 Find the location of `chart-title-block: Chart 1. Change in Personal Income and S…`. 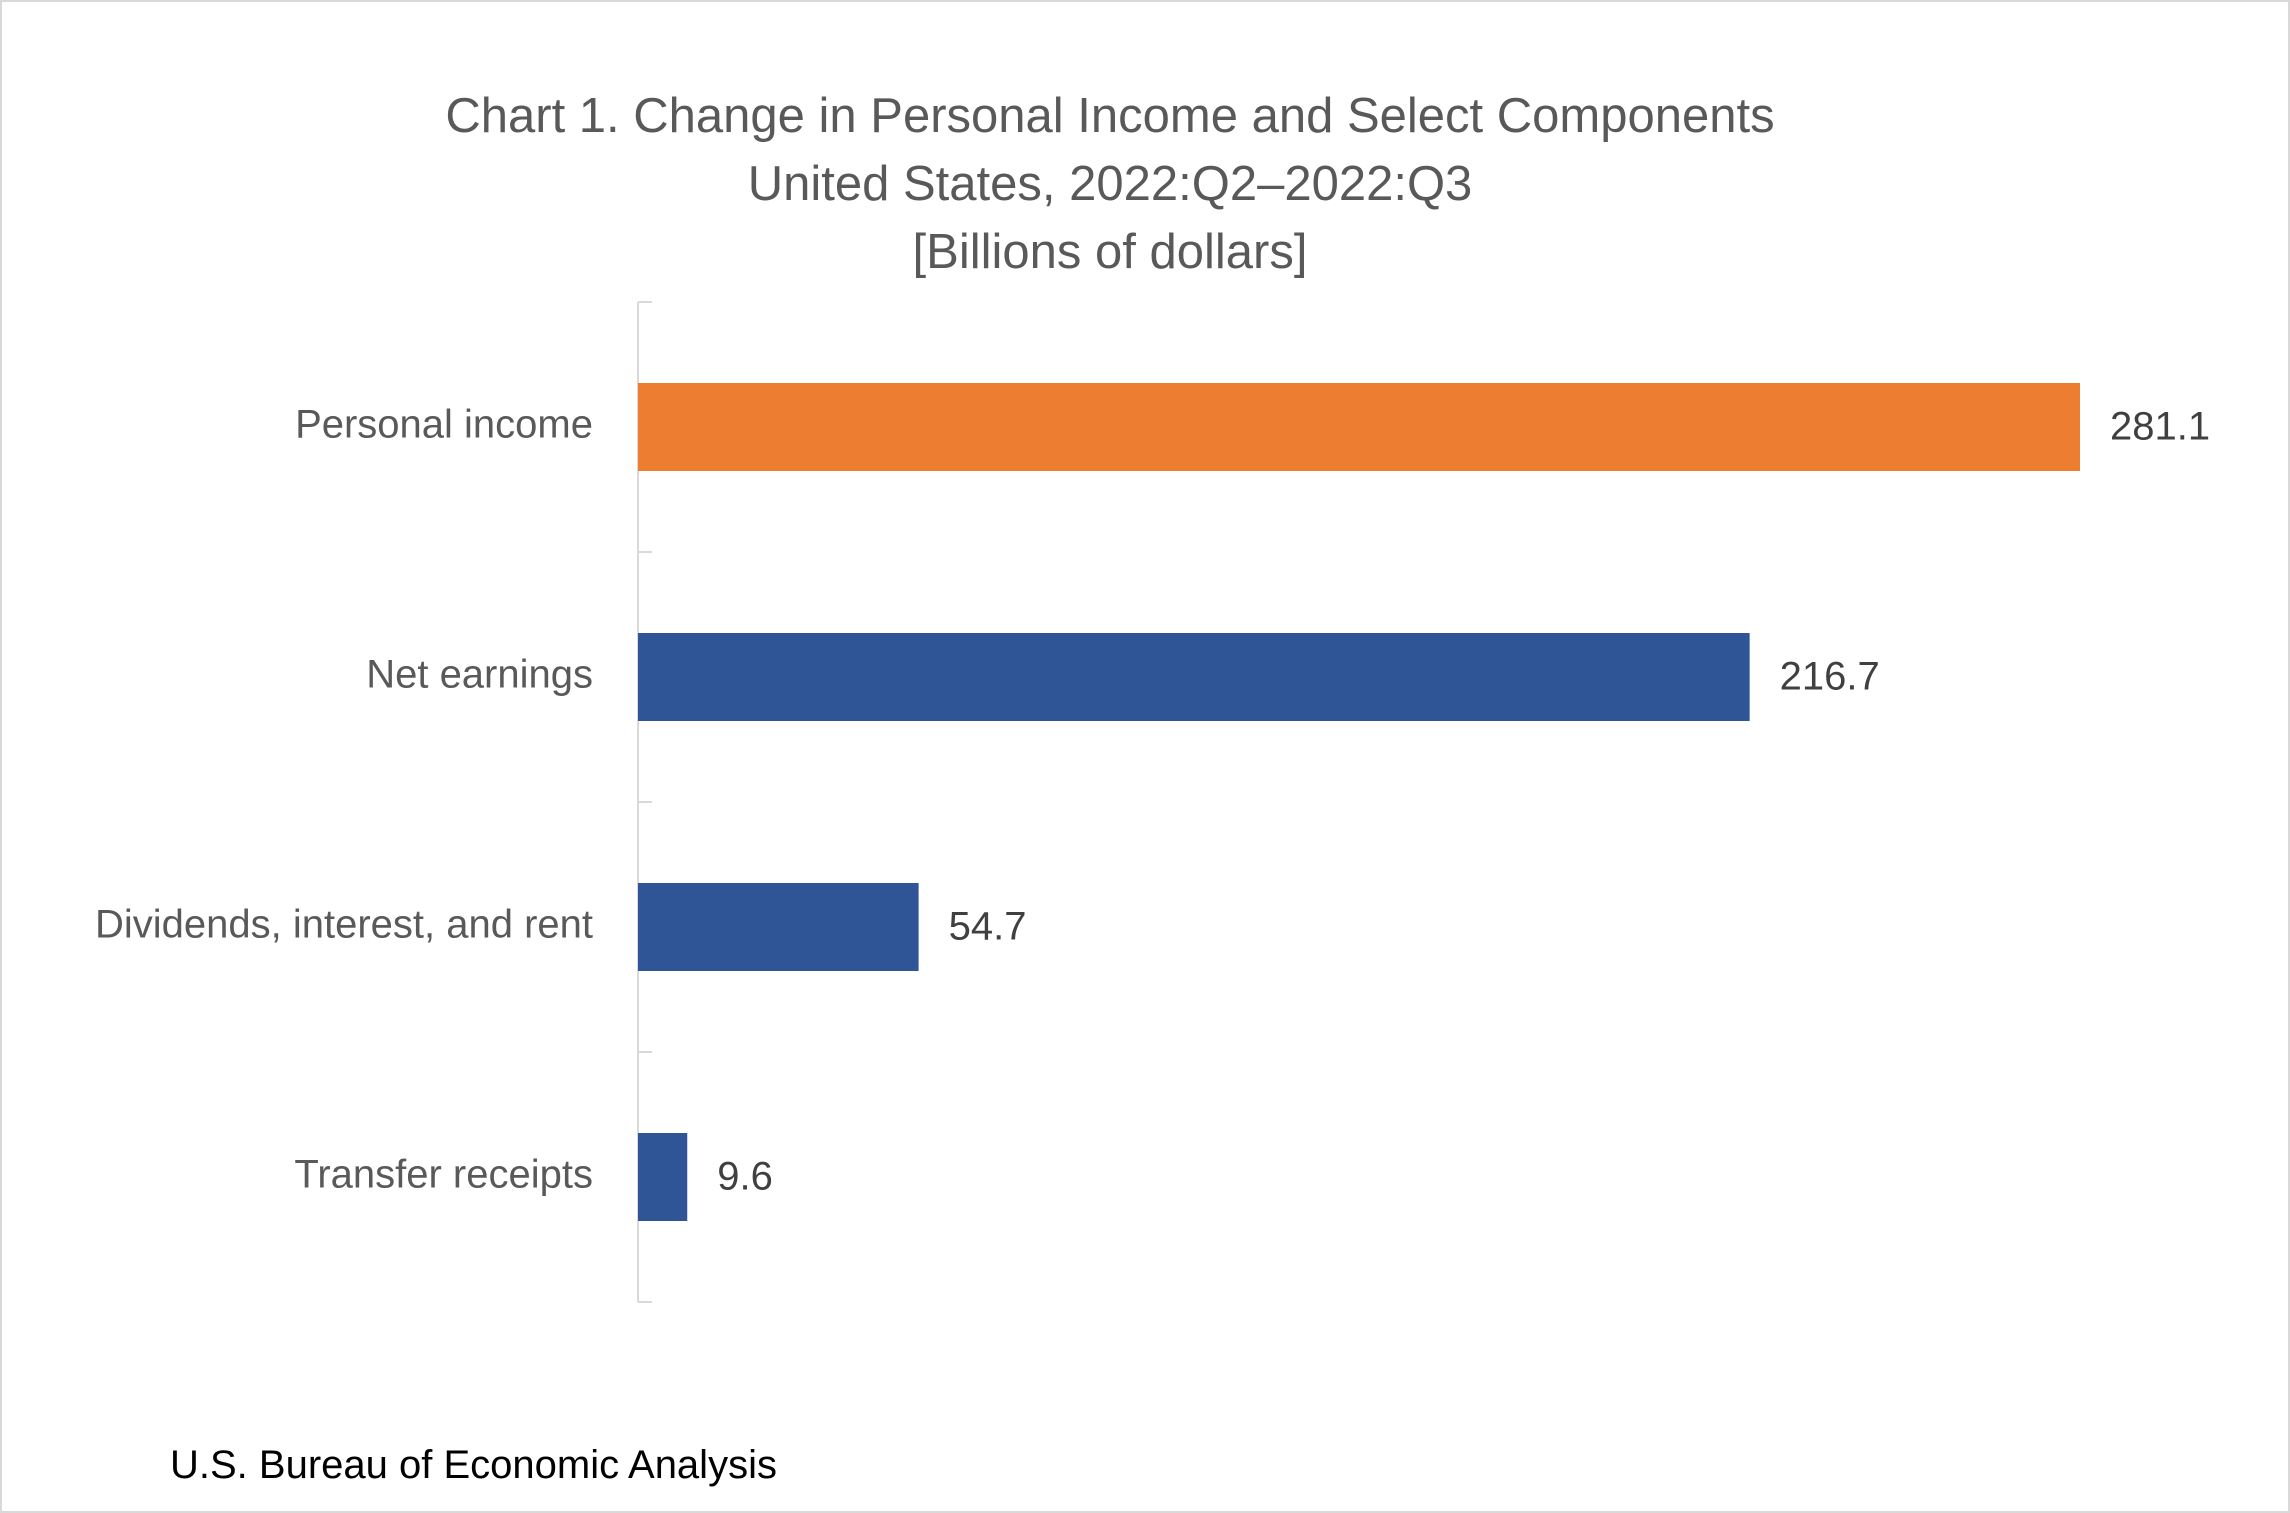

chart-title-block: Chart 1. Change in Personal Income and S… is located at coordinates (1110, 184).